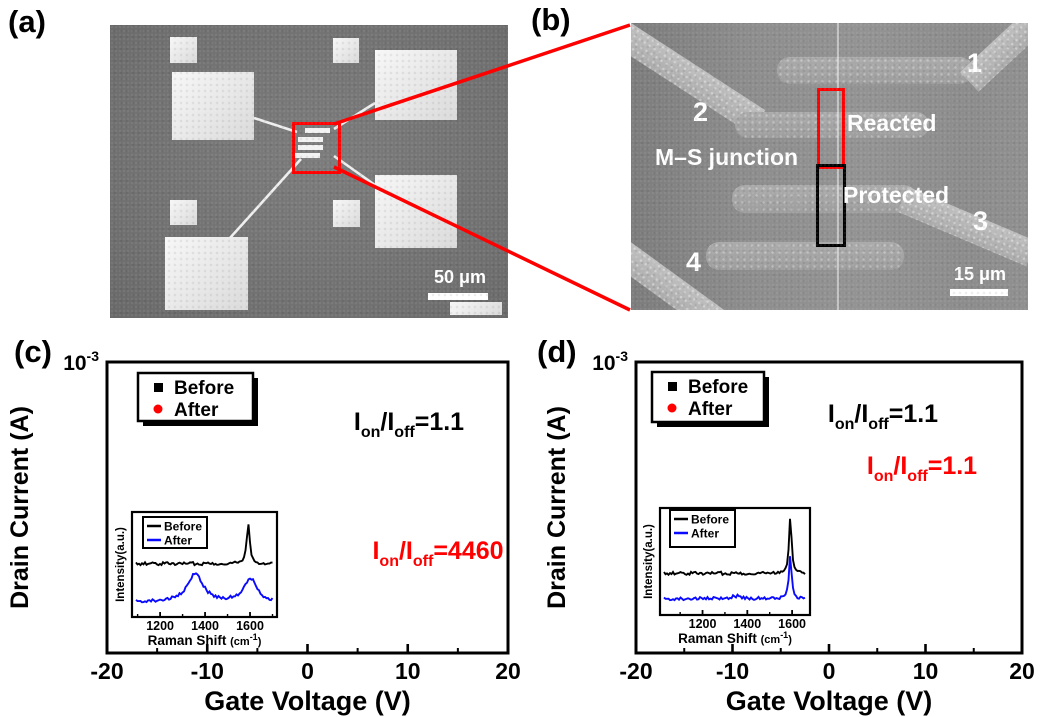 Image resolution: width=1058 pixels, height=717 pixels. Describe the element at coordinates (27, 21) in the screenshot. I see `panel-label-a: (a)` at that location.